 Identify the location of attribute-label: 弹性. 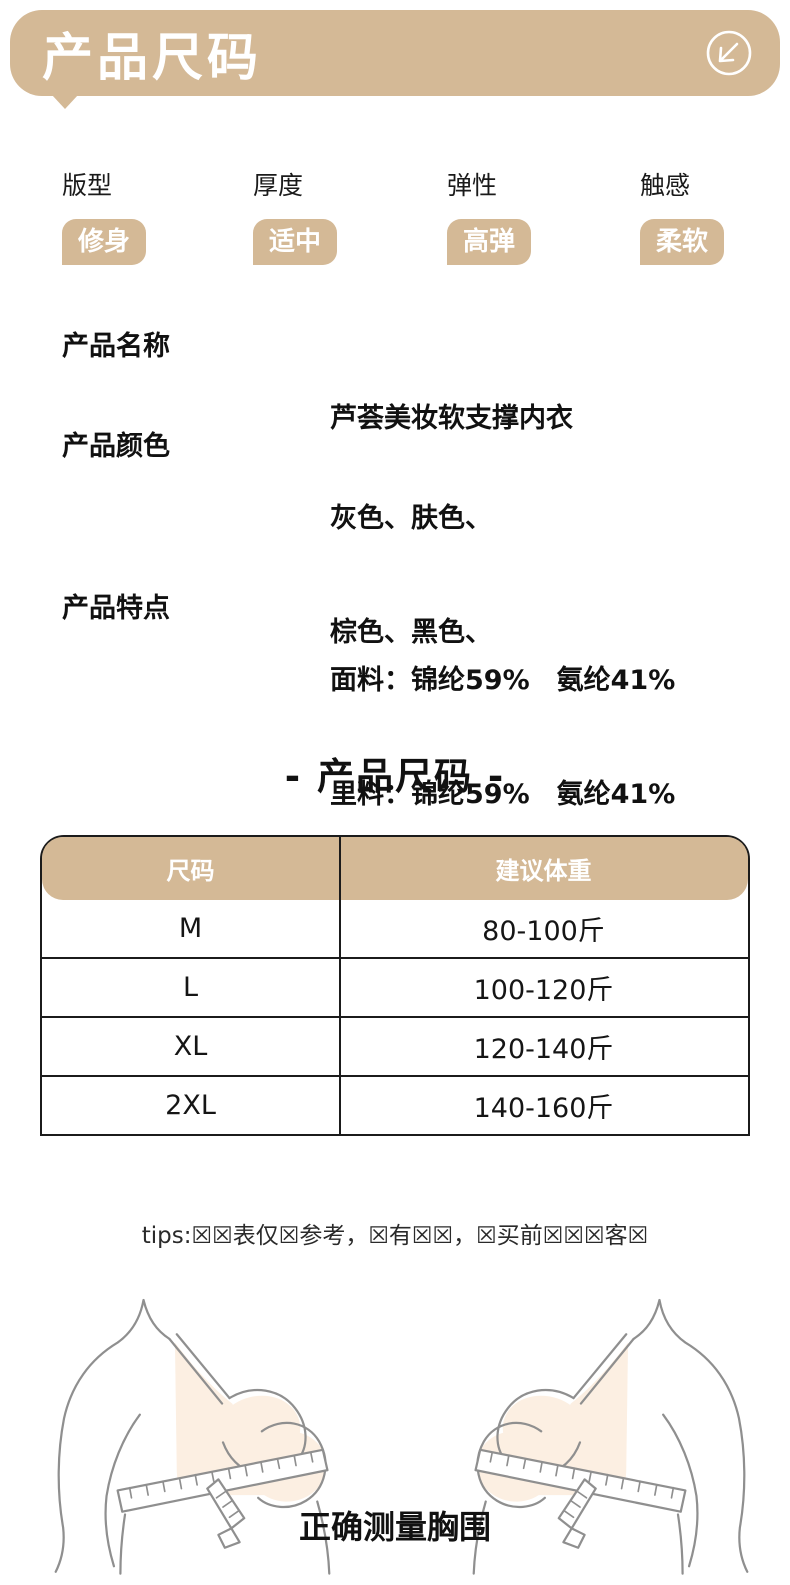
(472, 185).